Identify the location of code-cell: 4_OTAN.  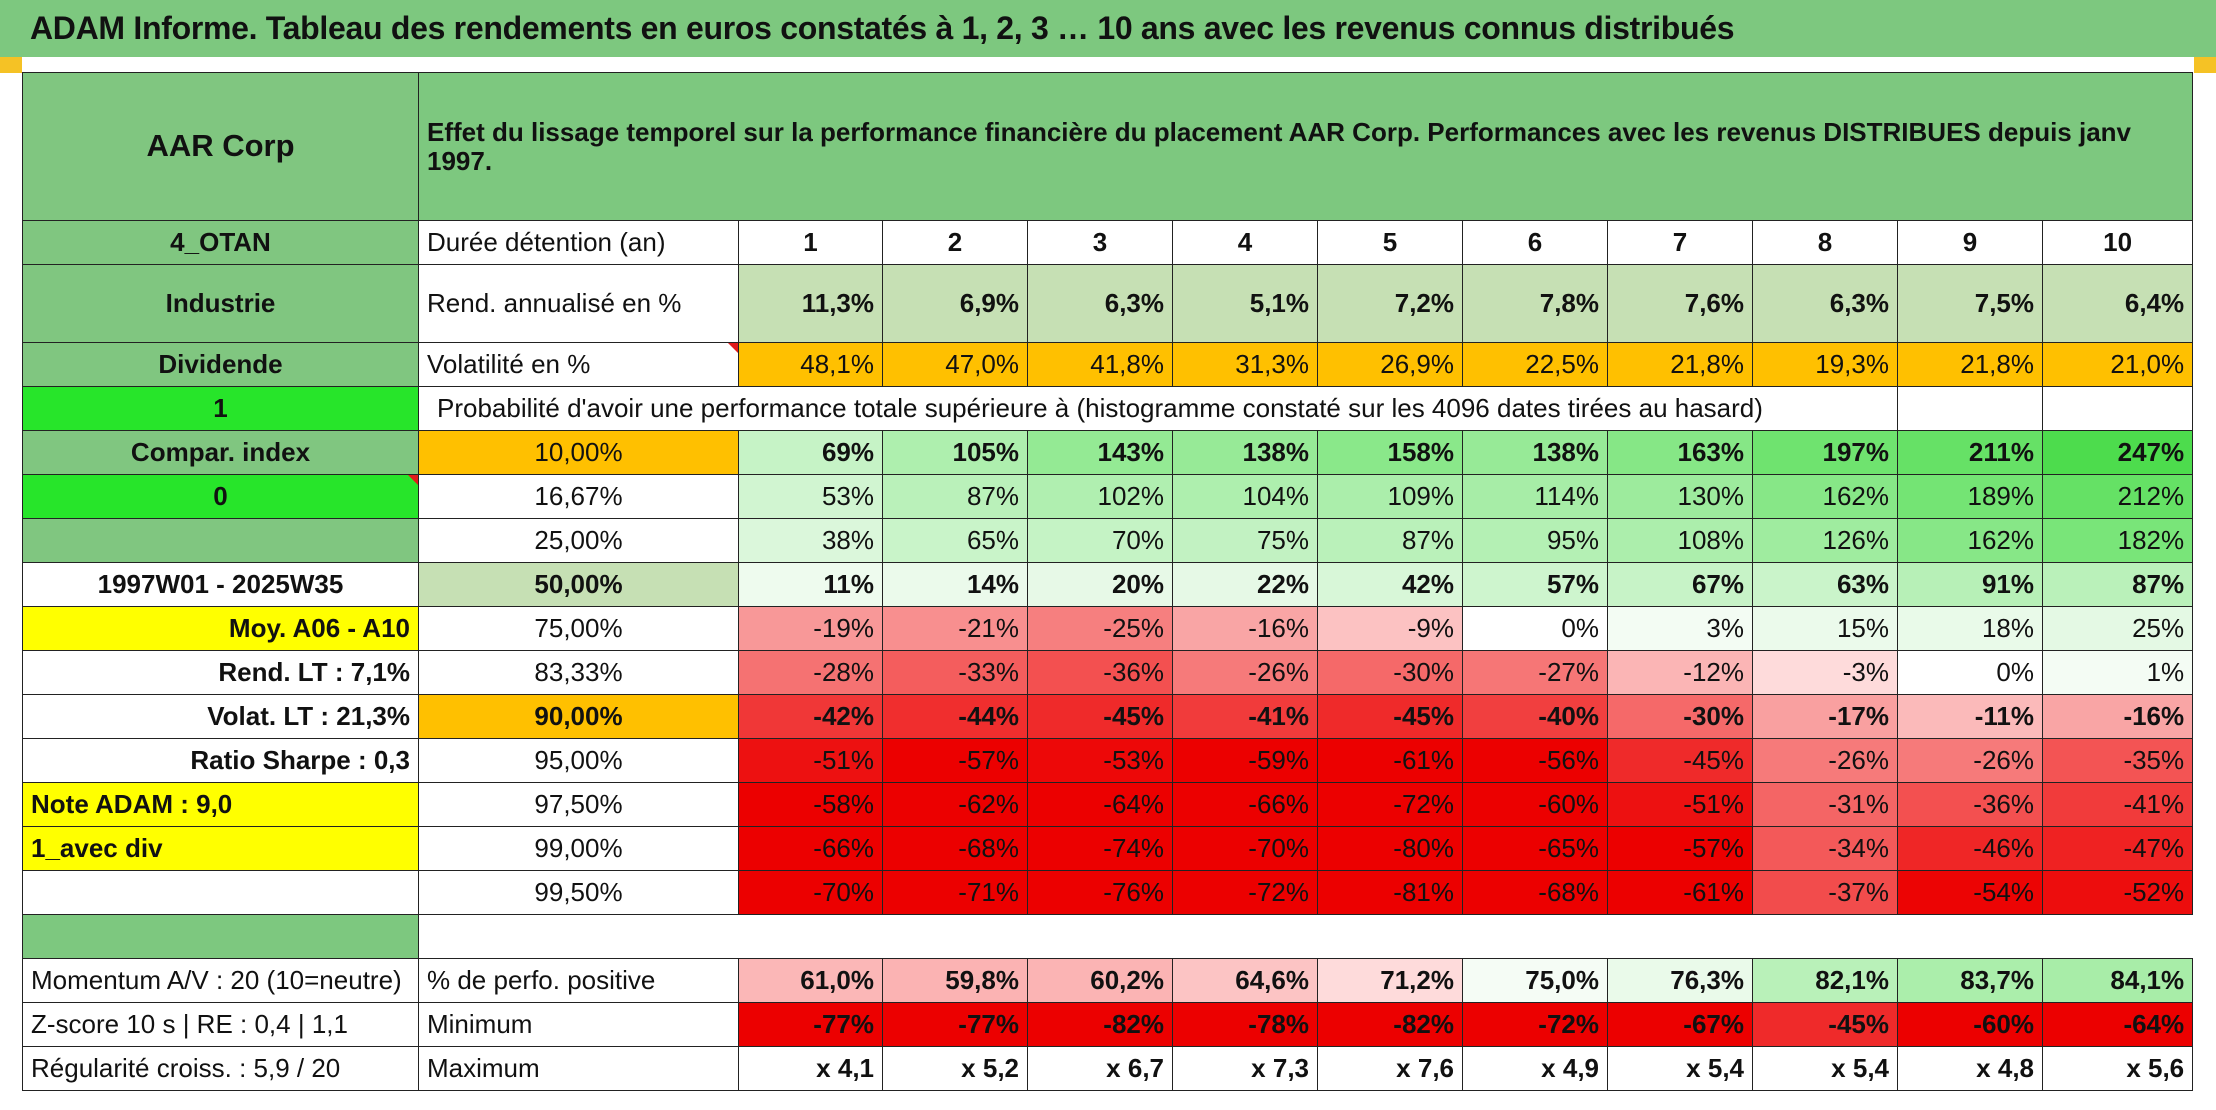
(220, 242).